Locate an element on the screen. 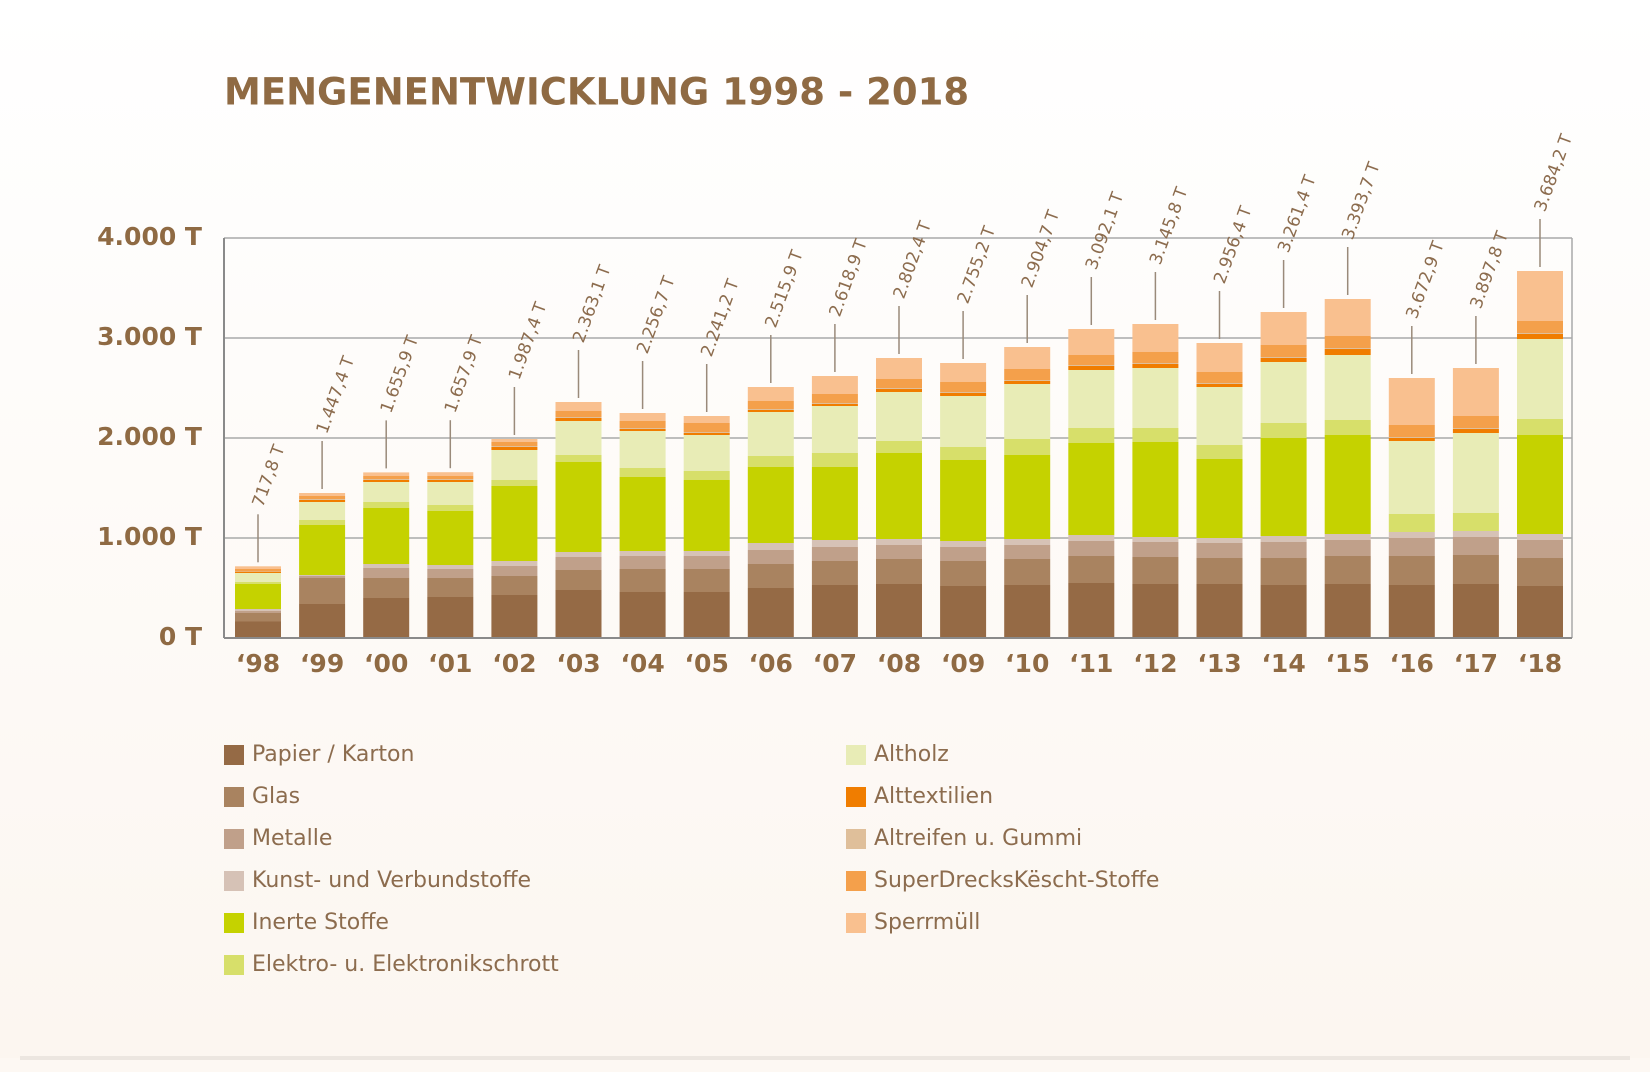 This screenshot has width=1650, height=1072. legend-label: Alttextilien is located at coordinates (933, 796).